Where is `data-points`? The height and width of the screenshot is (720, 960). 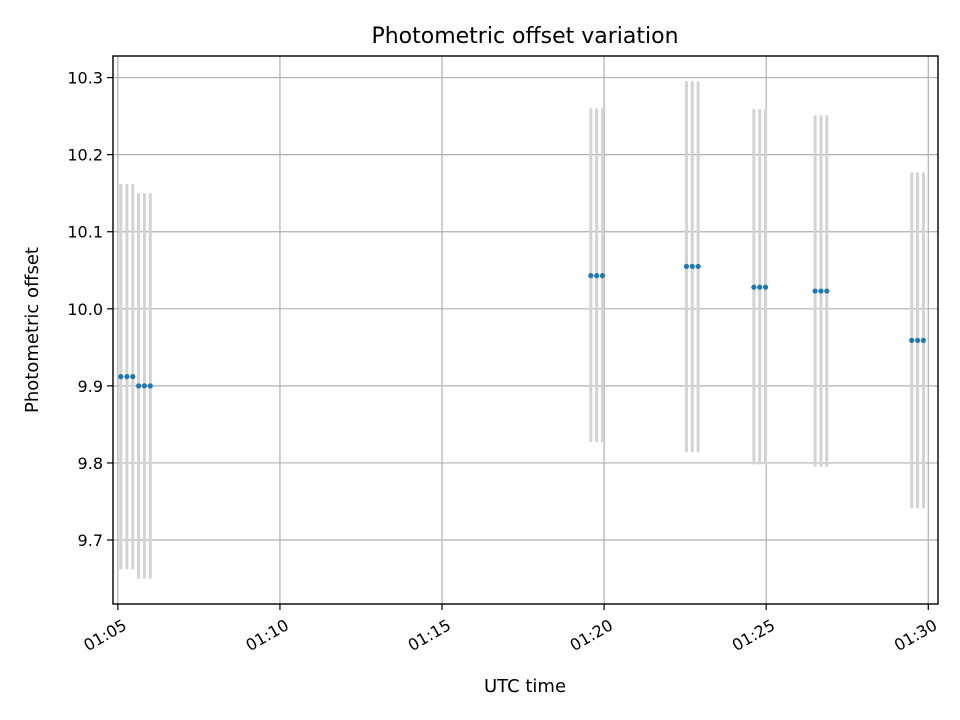
data-points is located at coordinates (522, 326).